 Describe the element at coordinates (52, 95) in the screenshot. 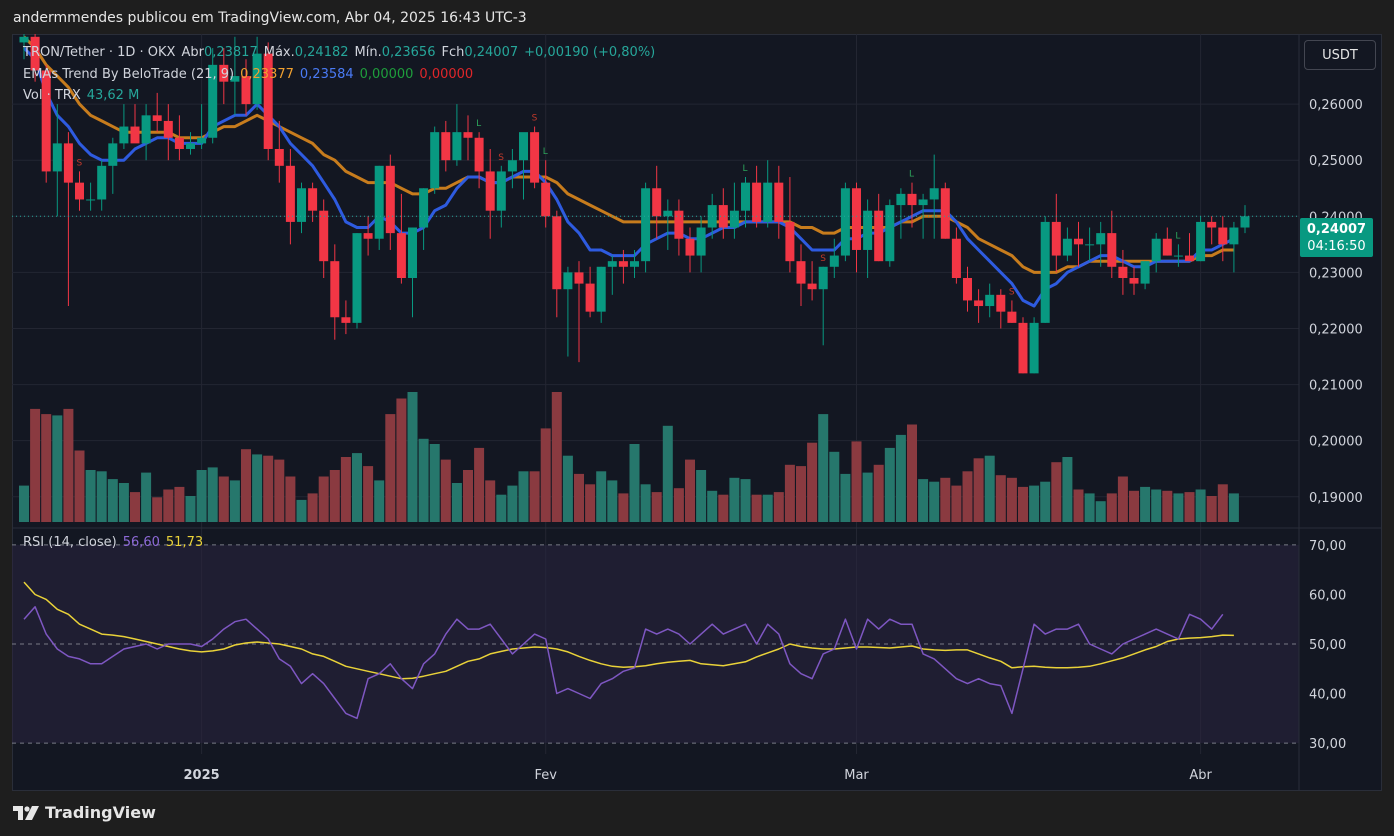

I see `volume-name: Vol · TRX` at that location.